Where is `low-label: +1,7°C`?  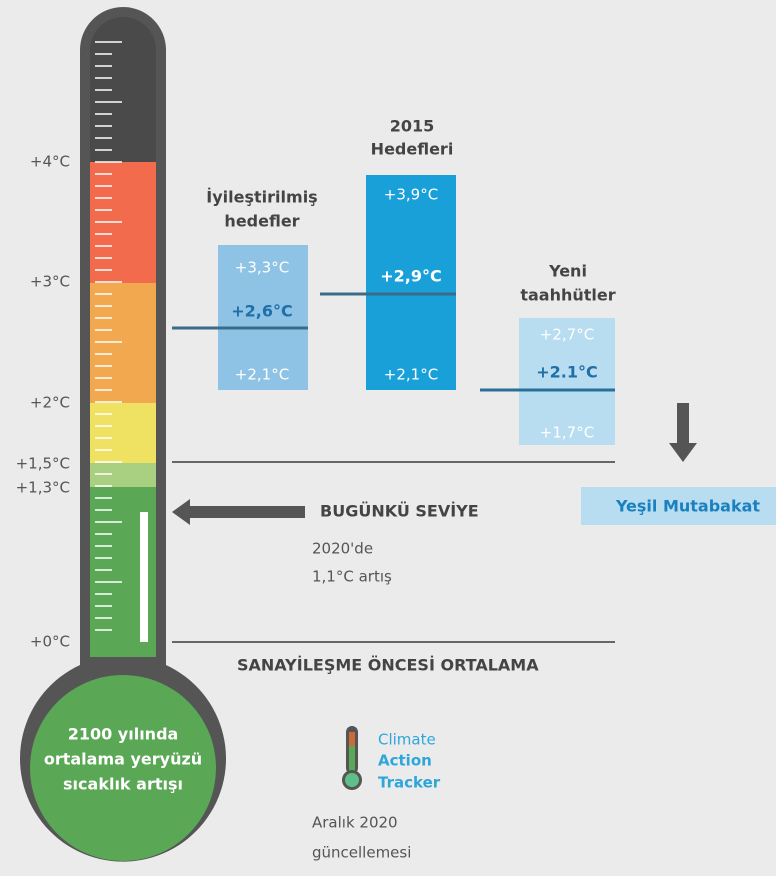
low-label: +1,7°C is located at coordinates (567, 433).